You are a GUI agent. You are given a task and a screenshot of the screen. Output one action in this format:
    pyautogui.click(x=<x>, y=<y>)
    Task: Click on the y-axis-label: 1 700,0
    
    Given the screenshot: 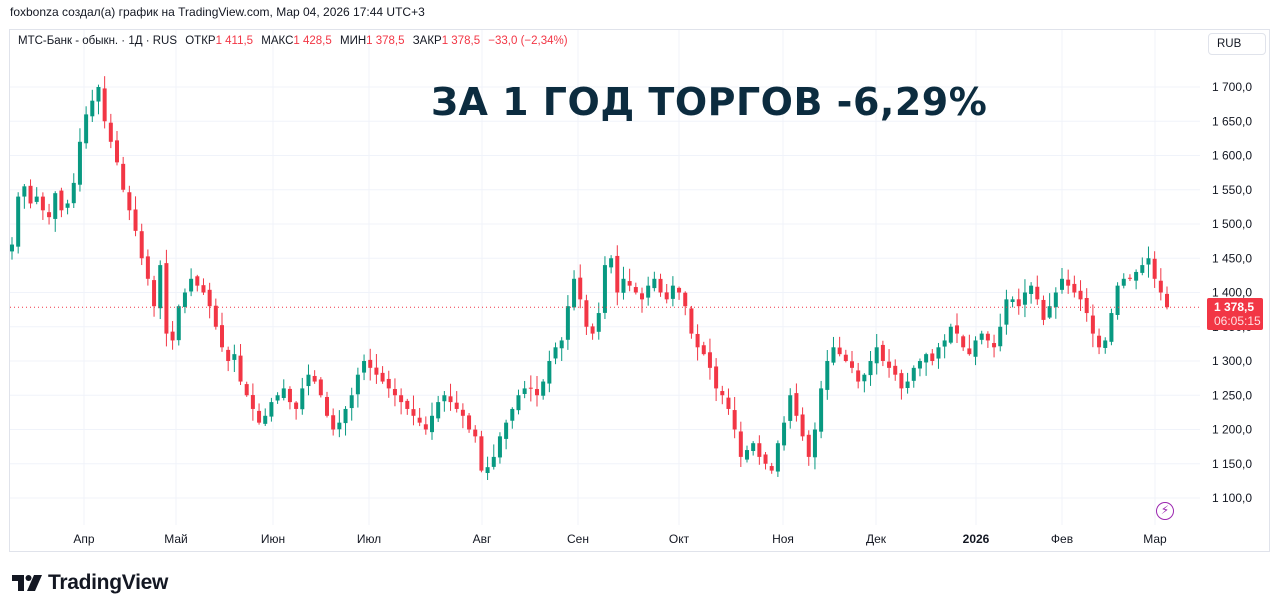 What is the action you would take?
    pyautogui.click(x=1232, y=87)
    